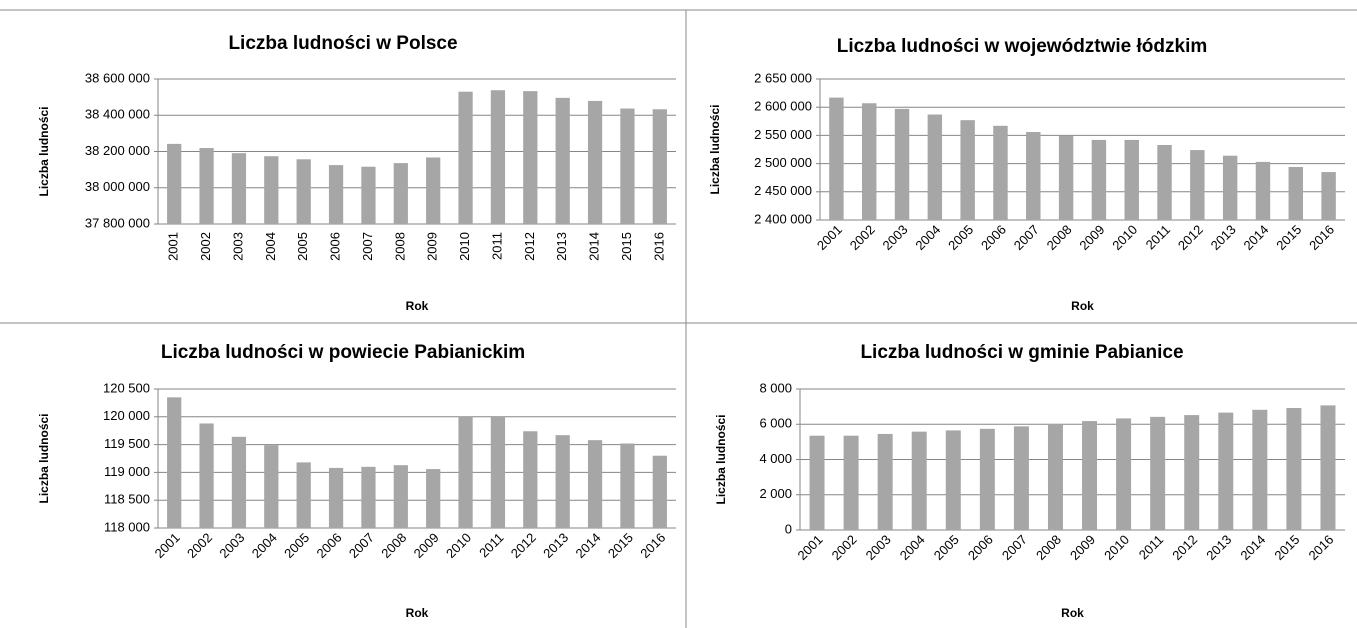  What do you see at coordinates (205, 246) in the screenshot?
I see `x-tick-label: 2002` at bounding box center [205, 246].